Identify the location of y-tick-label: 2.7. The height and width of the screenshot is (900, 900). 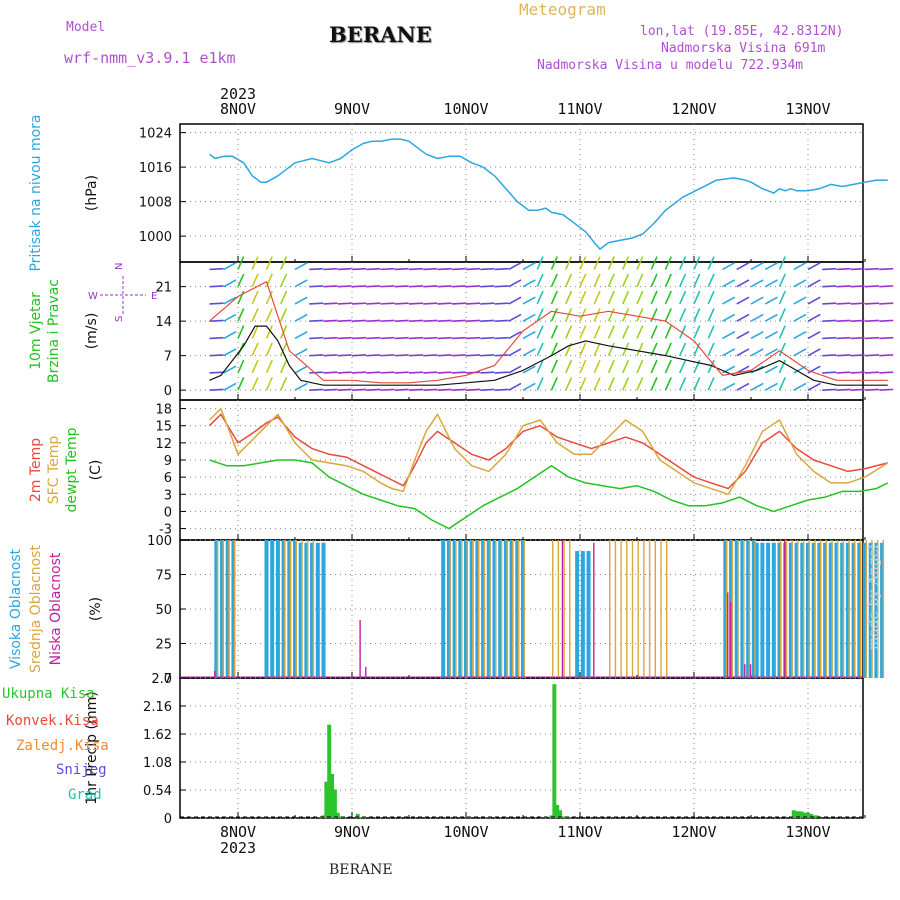
(161, 679).